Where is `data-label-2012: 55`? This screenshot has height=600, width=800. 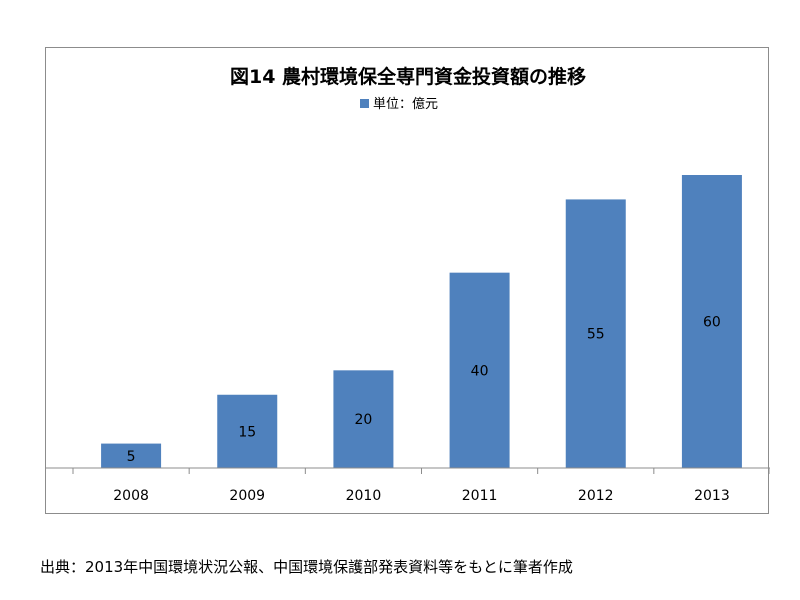
data-label-2012: 55 is located at coordinates (596, 335).